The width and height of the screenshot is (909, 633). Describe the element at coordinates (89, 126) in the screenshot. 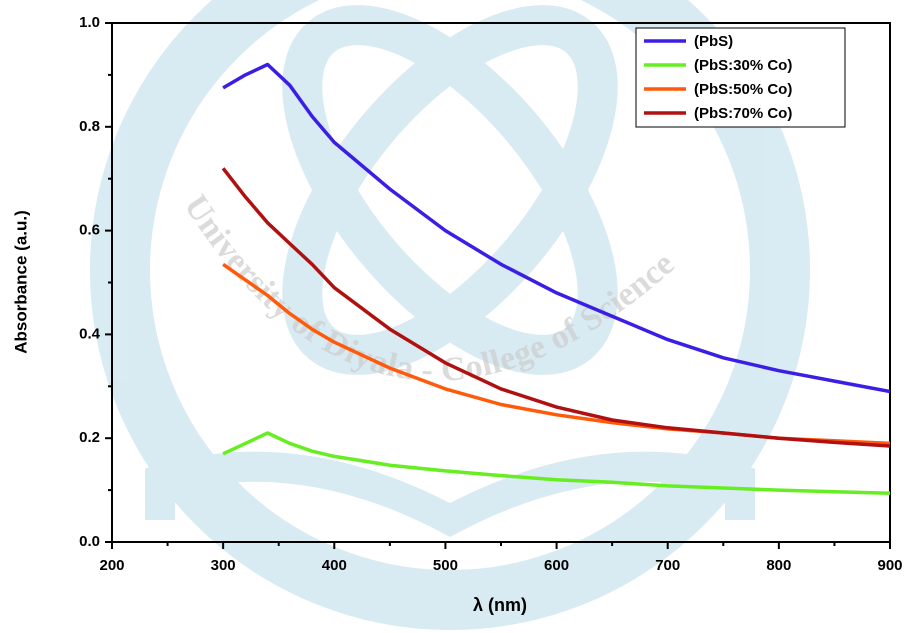

I see `y-tick-label: 0.8` at that location.